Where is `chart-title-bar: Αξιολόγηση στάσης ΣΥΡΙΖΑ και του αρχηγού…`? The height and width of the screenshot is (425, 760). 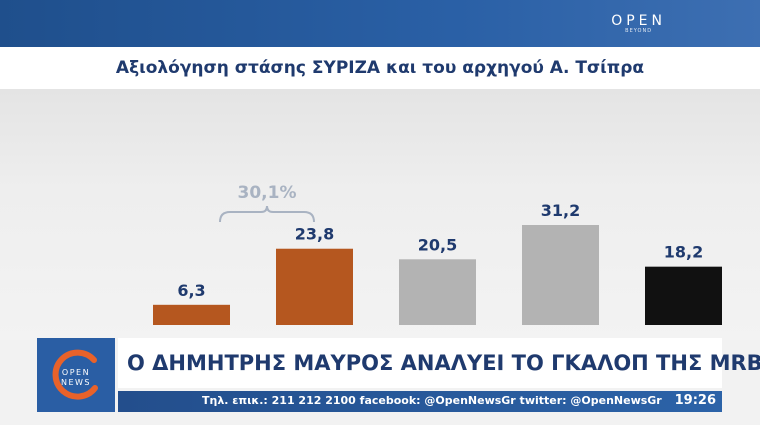
chart-title-bar: Αξιολόγηση στάσης ΣΥΡΙΖΑ και του αρχηγού… is located at coordinates (380, 68).